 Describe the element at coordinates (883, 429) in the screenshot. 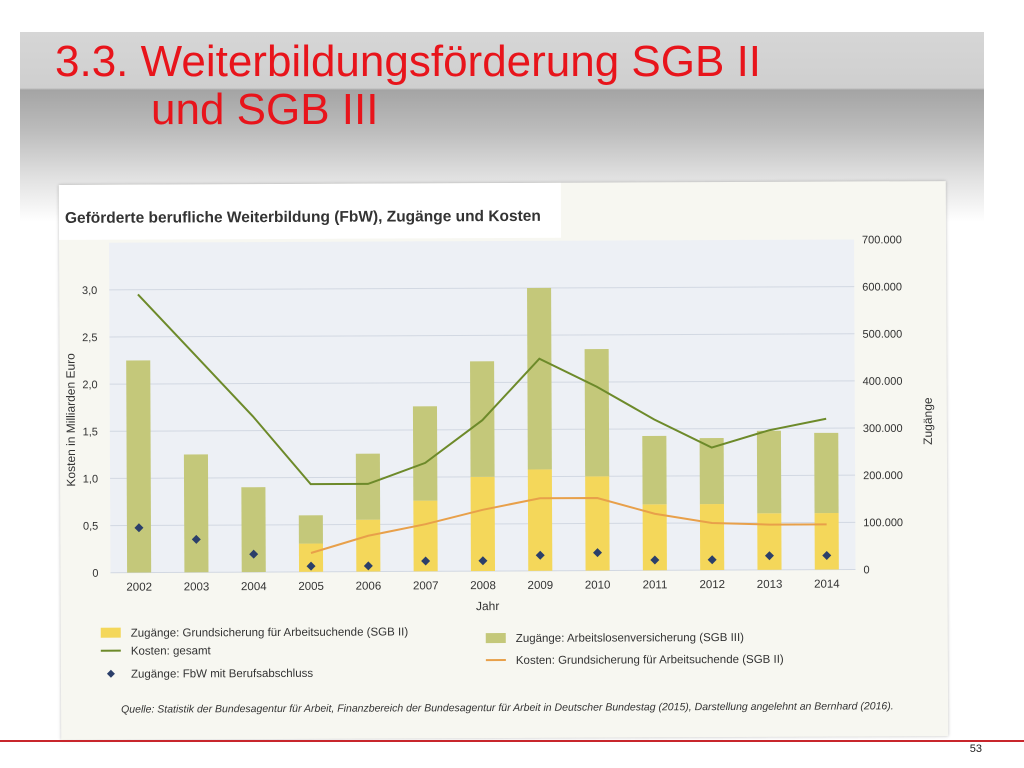

I see `y2-tick-label: 300.000` at that location.